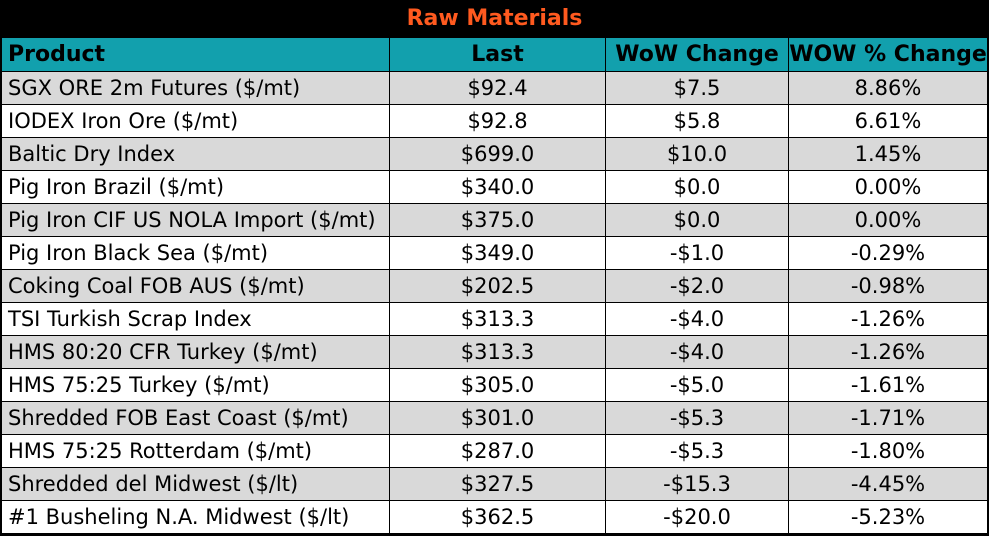  I want to click on wow-pct-change-cell: 1.45%, so click(888, 154).